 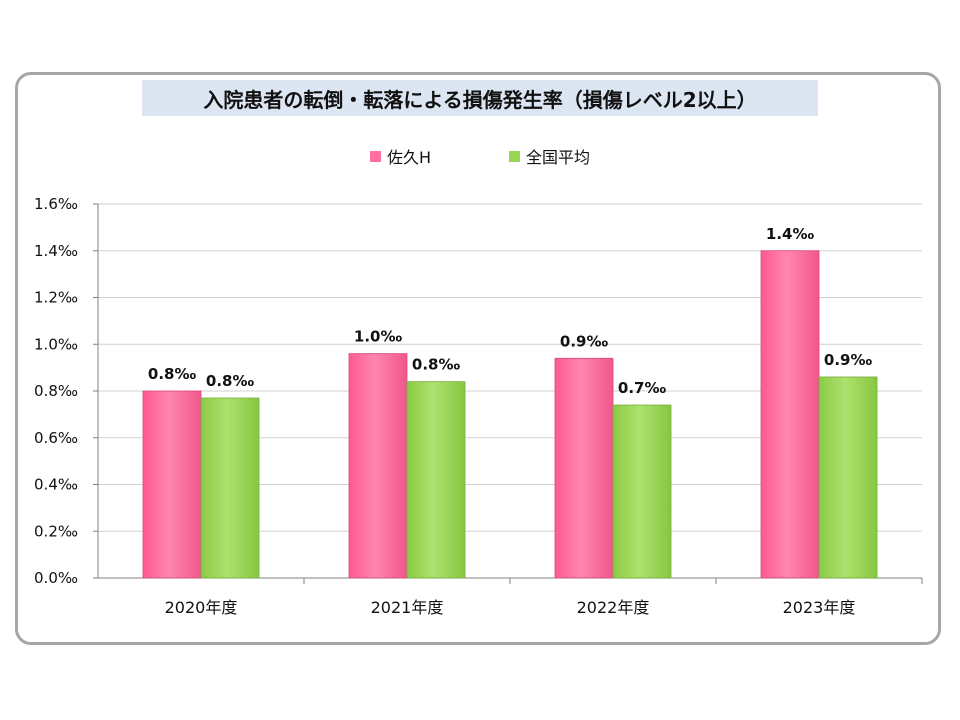 I want to click on y-tick-label: 1.0‰, so click(x=56, y=344).